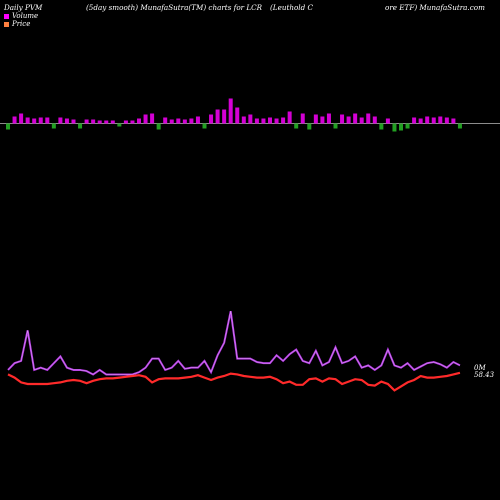 This screenshot has width=500, height=500. I want to click on price-line, so click(234, 381).